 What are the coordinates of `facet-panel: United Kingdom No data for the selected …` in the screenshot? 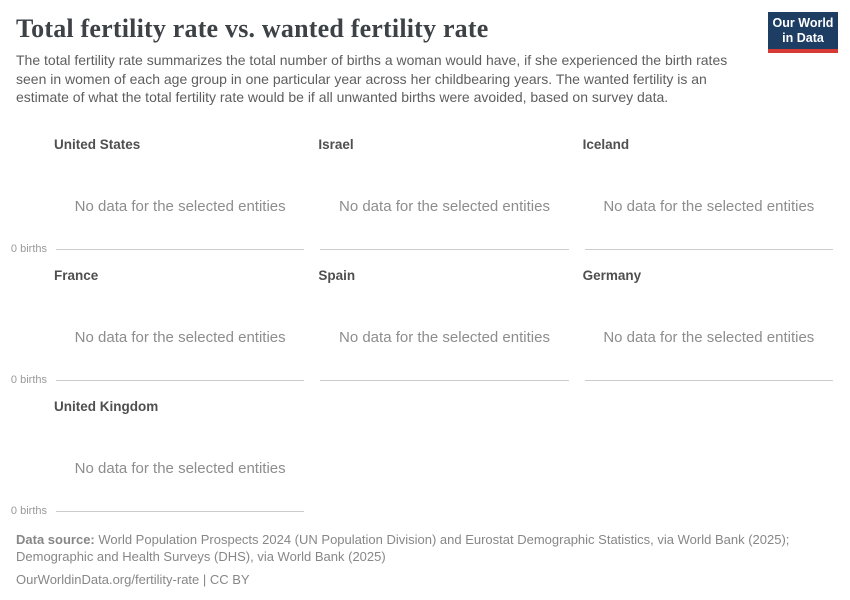 It's located at (158, 455).